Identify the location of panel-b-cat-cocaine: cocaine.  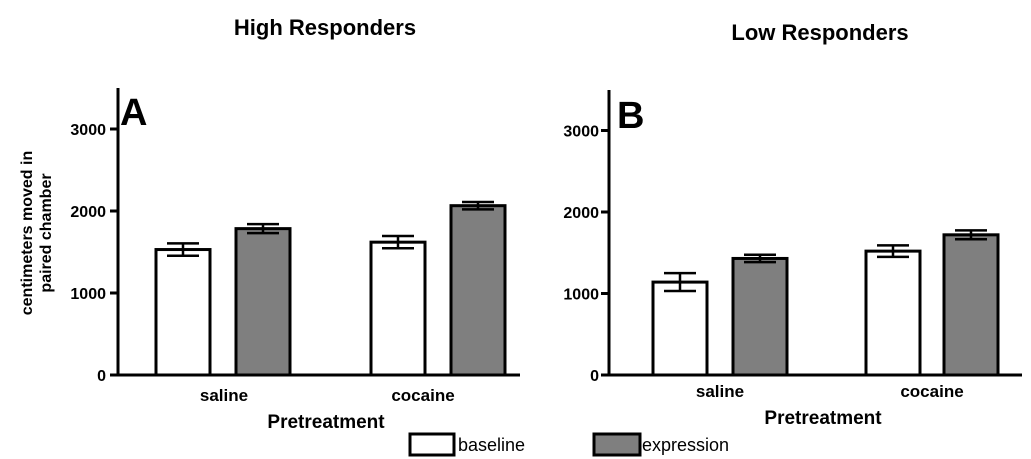
(931, 391).